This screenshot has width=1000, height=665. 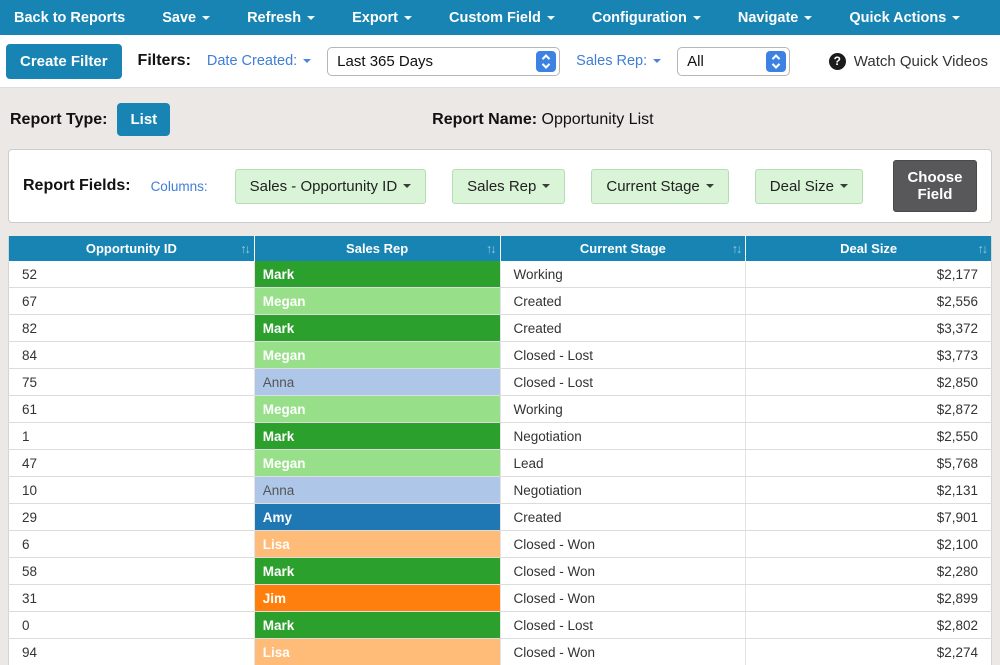 I want to click on nav-refresh-menu: Refresh, so click(x=281, y=17).